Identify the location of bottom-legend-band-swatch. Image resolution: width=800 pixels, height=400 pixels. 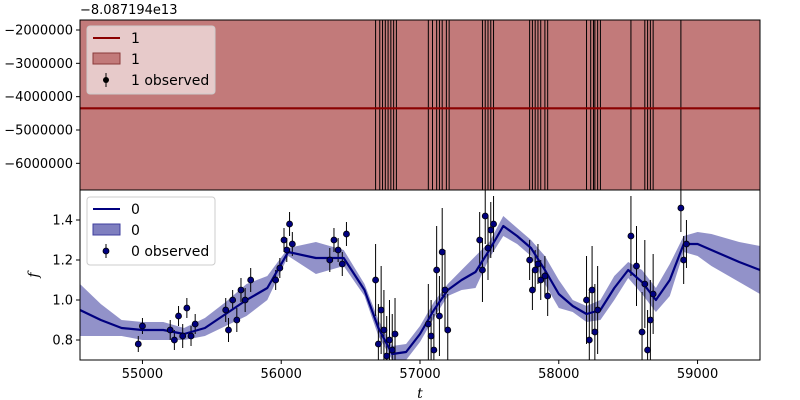
(106, 229).